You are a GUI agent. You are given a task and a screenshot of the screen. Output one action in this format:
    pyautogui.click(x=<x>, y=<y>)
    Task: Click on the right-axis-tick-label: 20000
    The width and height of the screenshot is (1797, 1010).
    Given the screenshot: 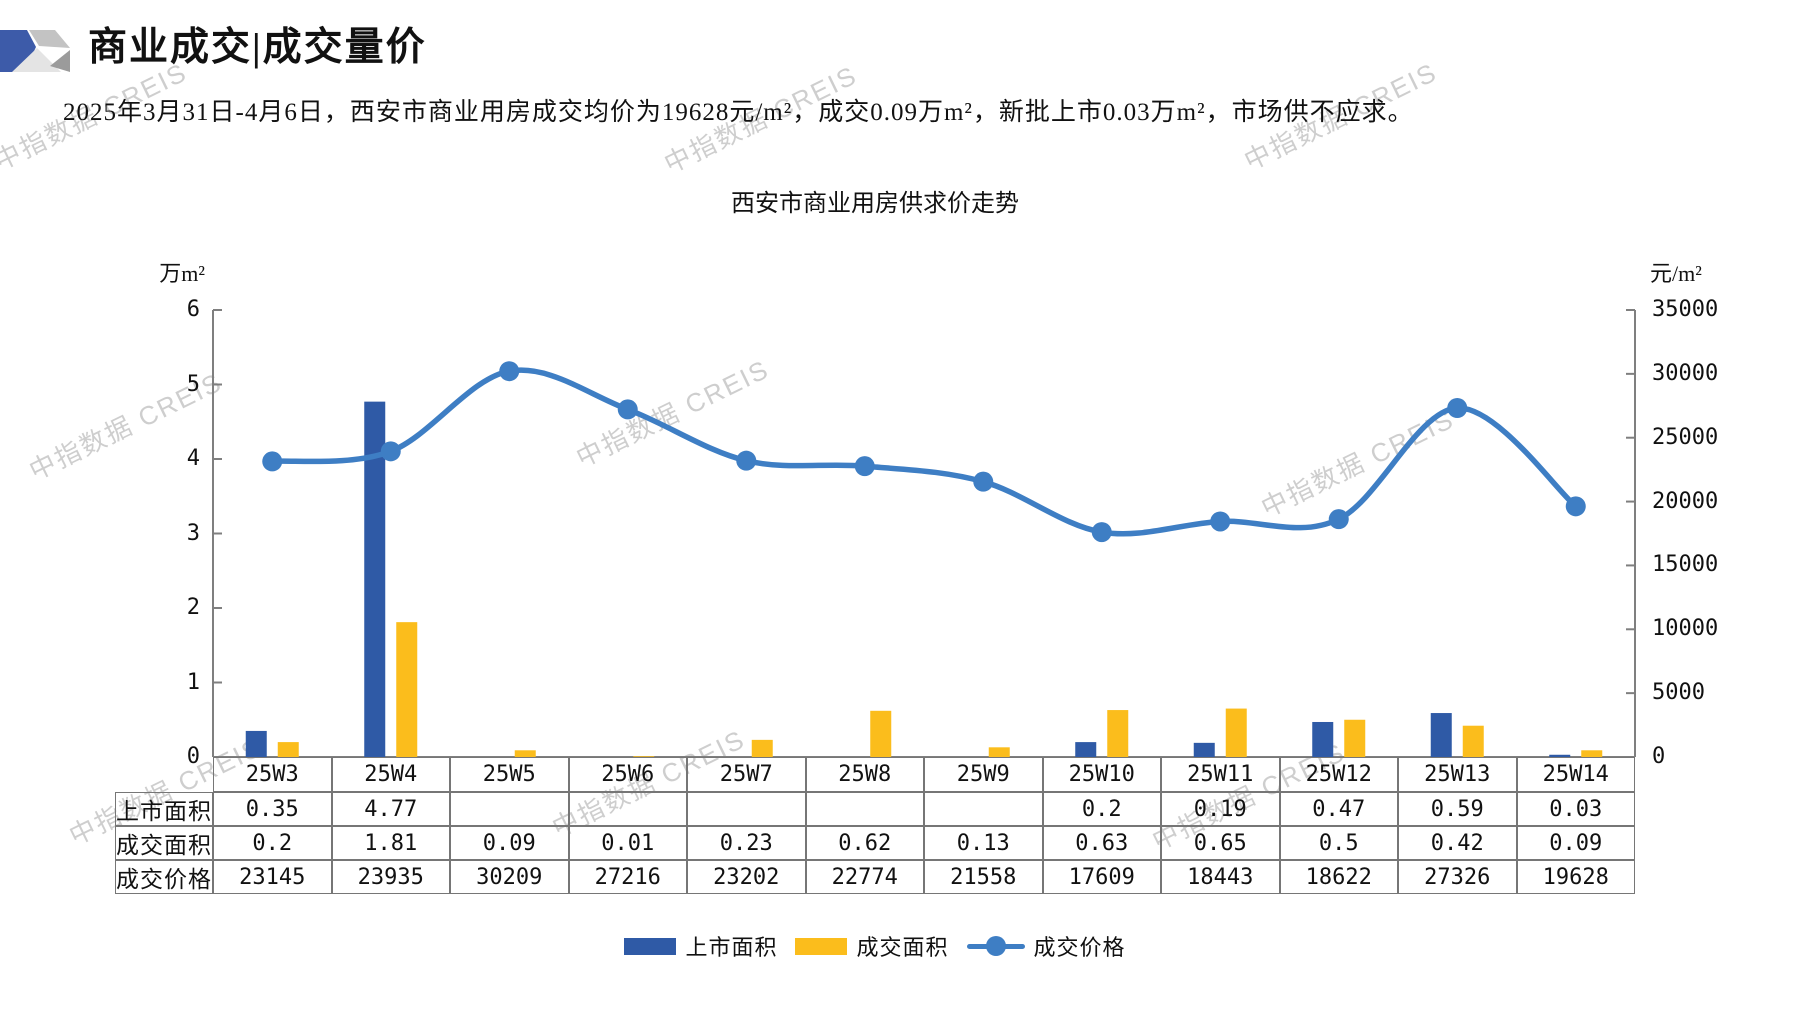 What is the action you would take?
    pyautogui.click(x=1685, y=501)
    